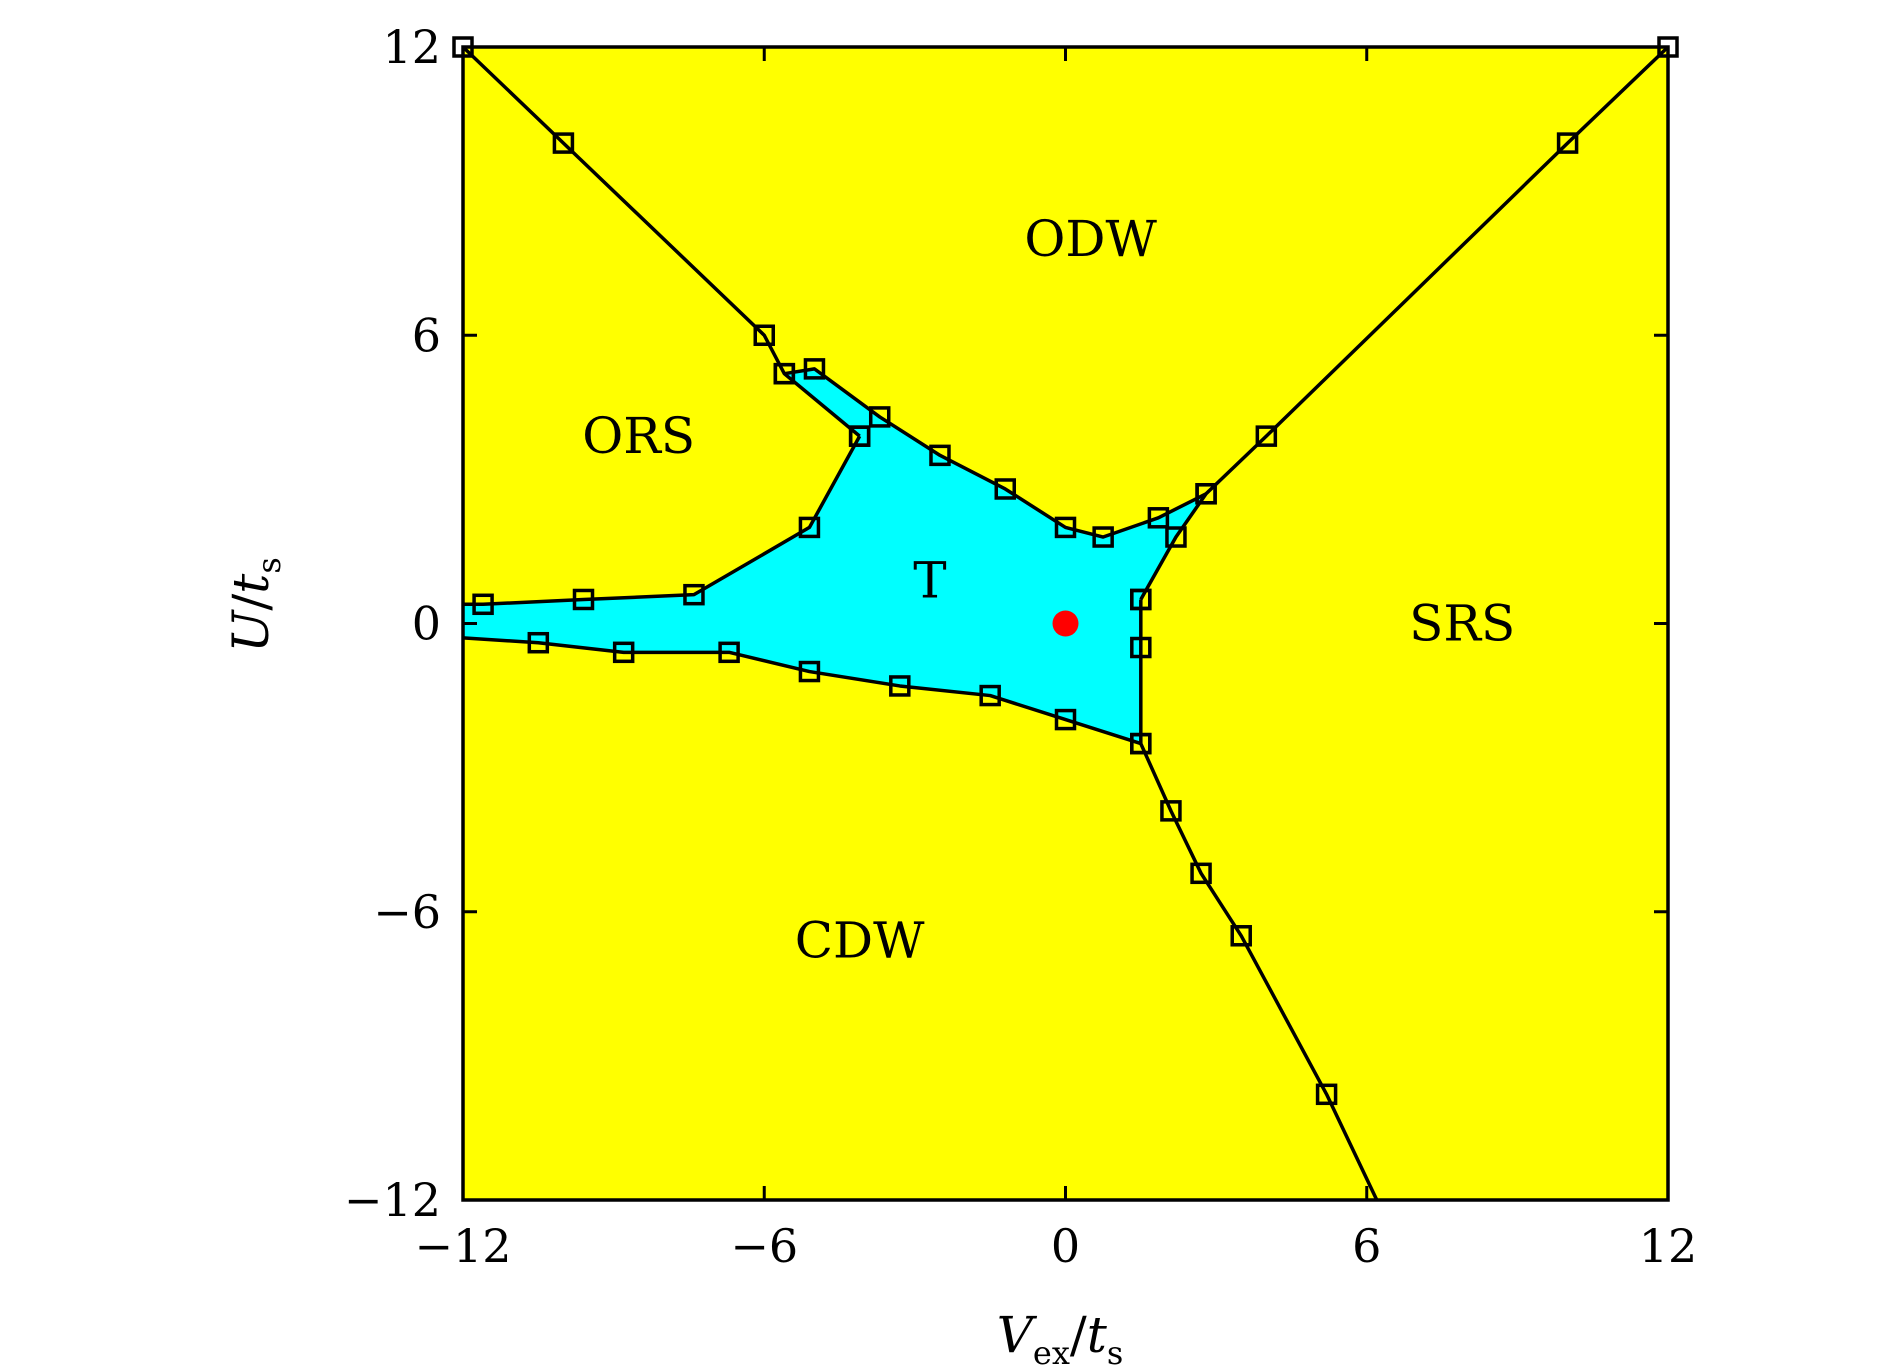 The width and height of the screenshot is (1890, 1371). Describe the element at coordinates (392, 1200) in the screenshot. I see `y-tick-label: −12` at that location.